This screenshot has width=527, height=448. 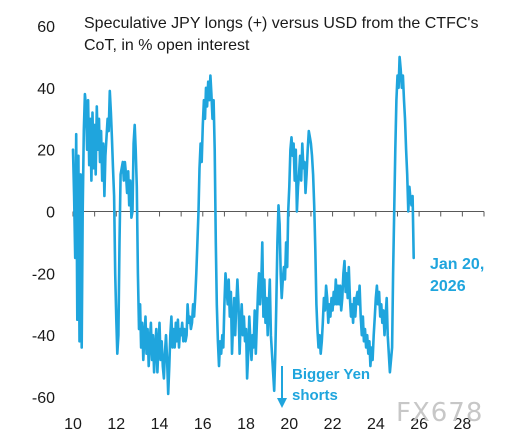 What do you see at coordinates (43, 274) in the screenshot?
I see `y-tick-label: -20` at bounding box center [43, 274].